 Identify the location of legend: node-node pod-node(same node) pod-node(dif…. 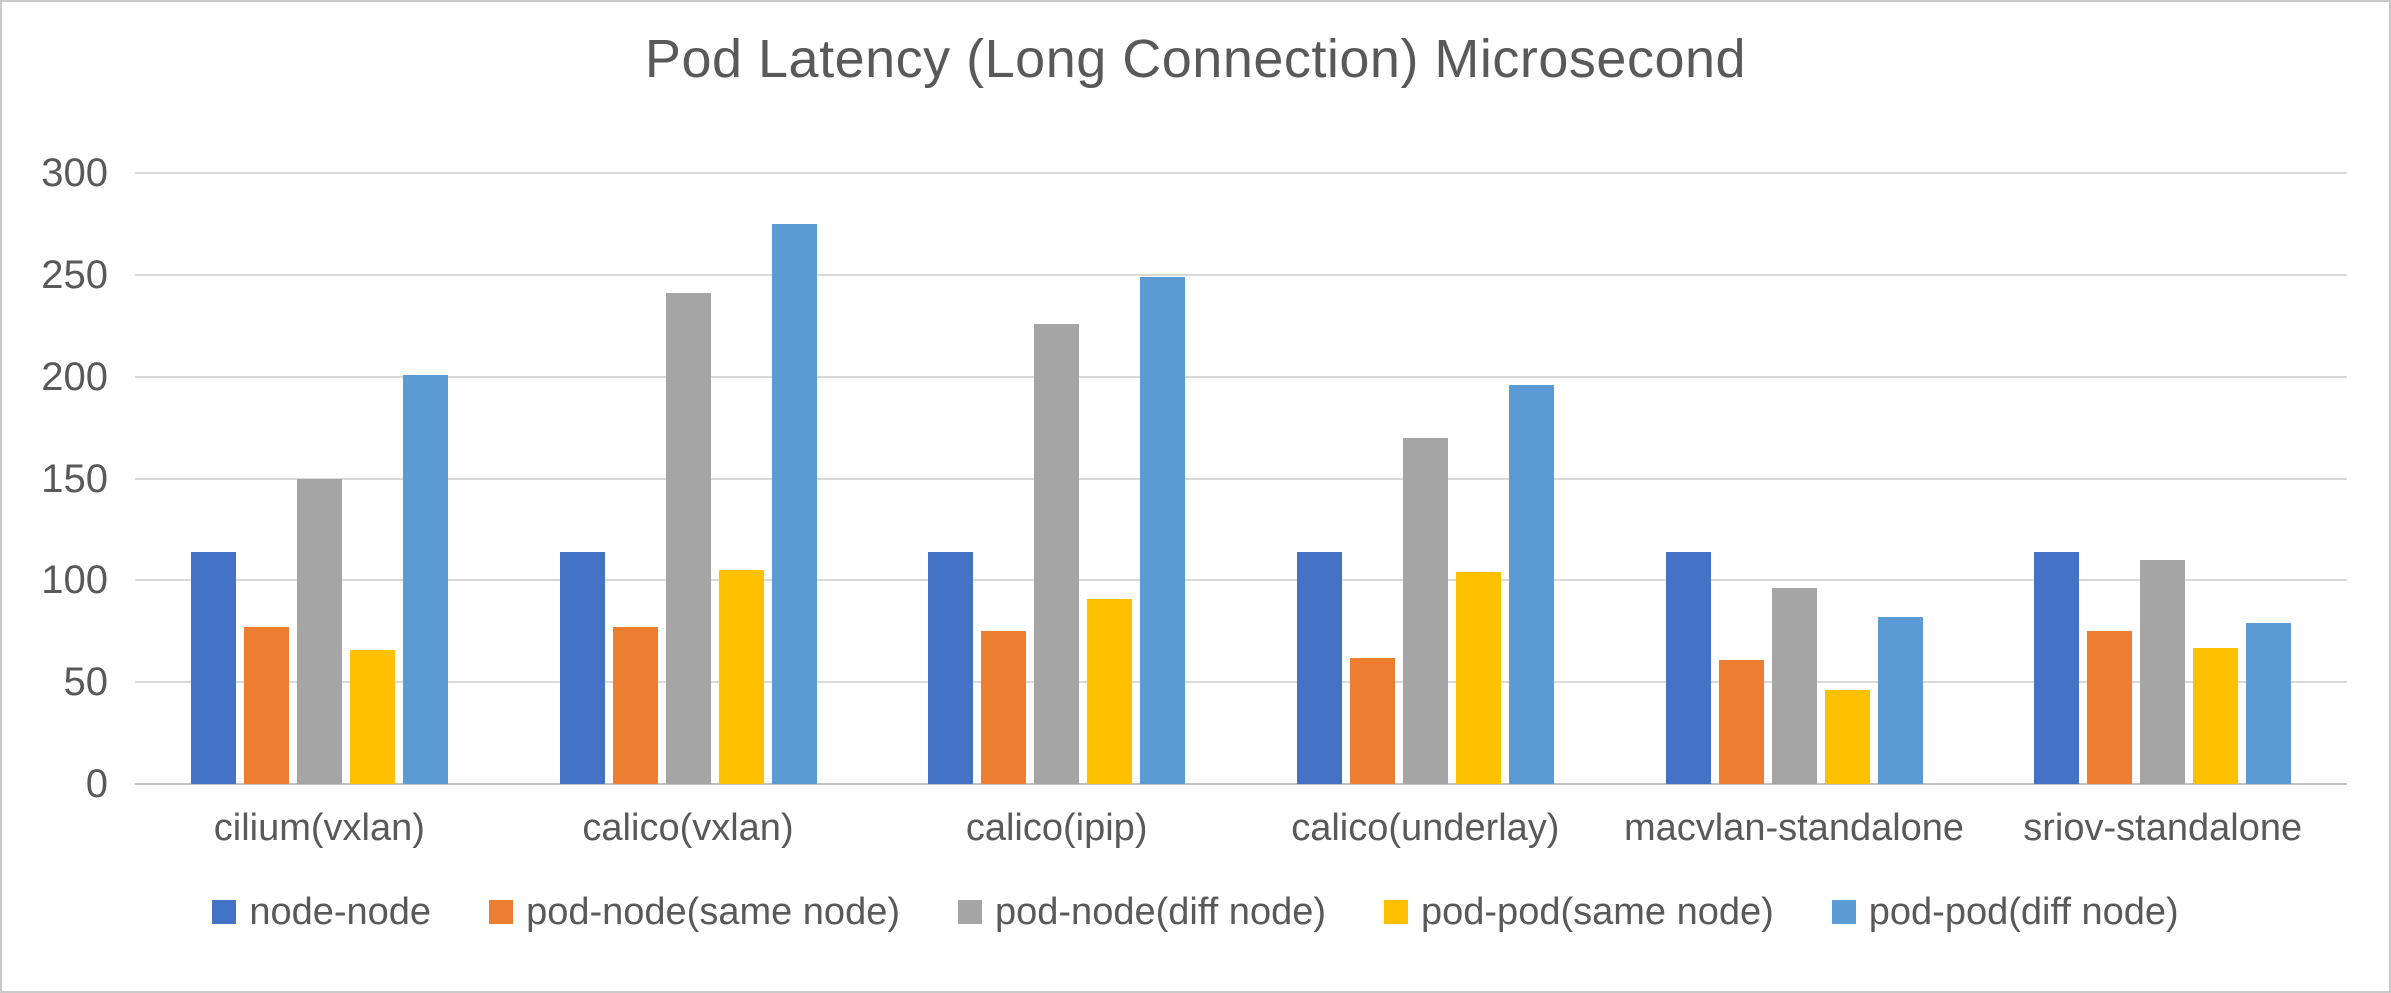
(1195, 912).